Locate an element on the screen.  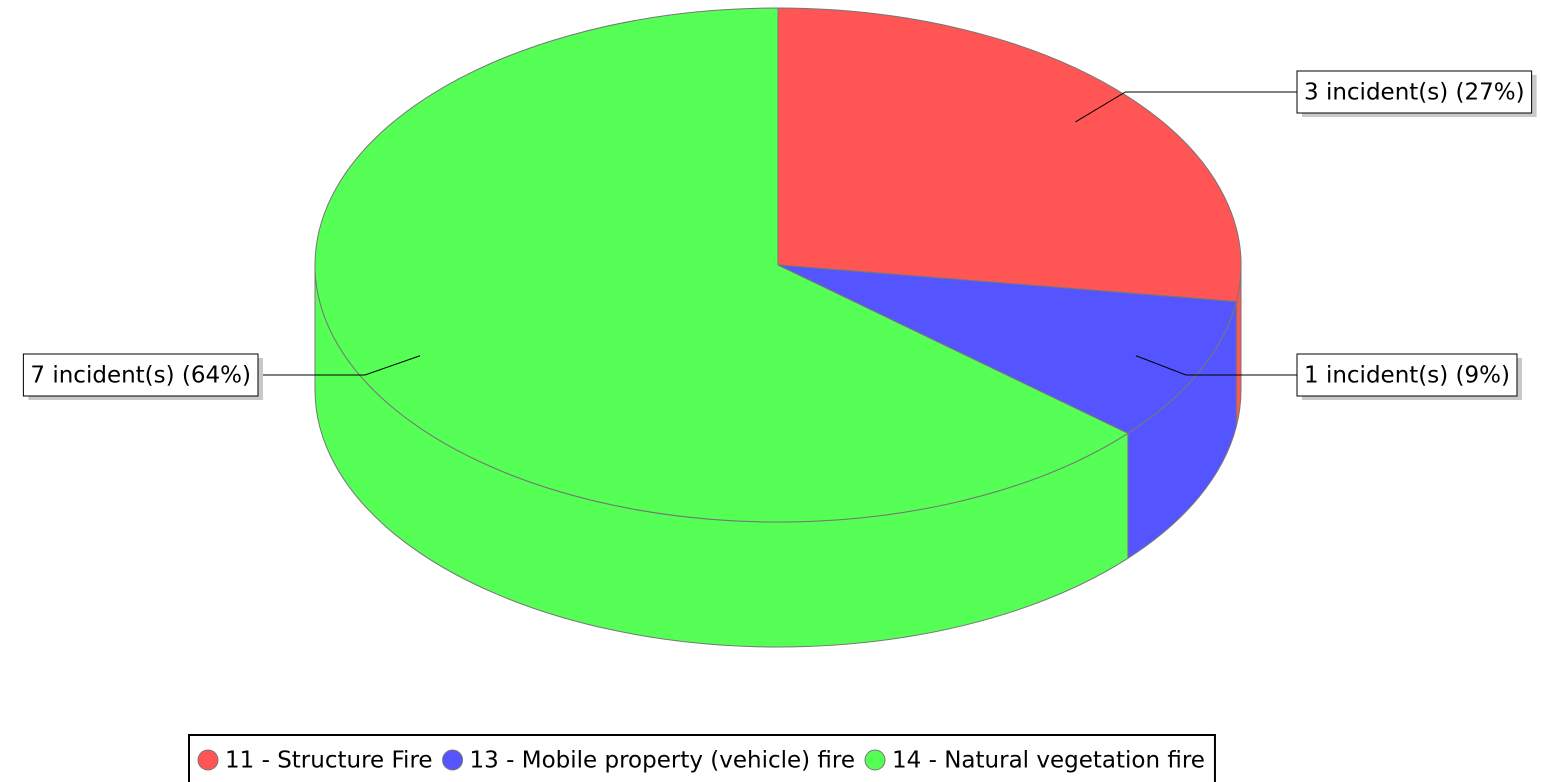
value-label: 1 incident(s) (9%) is located at coordinates (1409, 376).